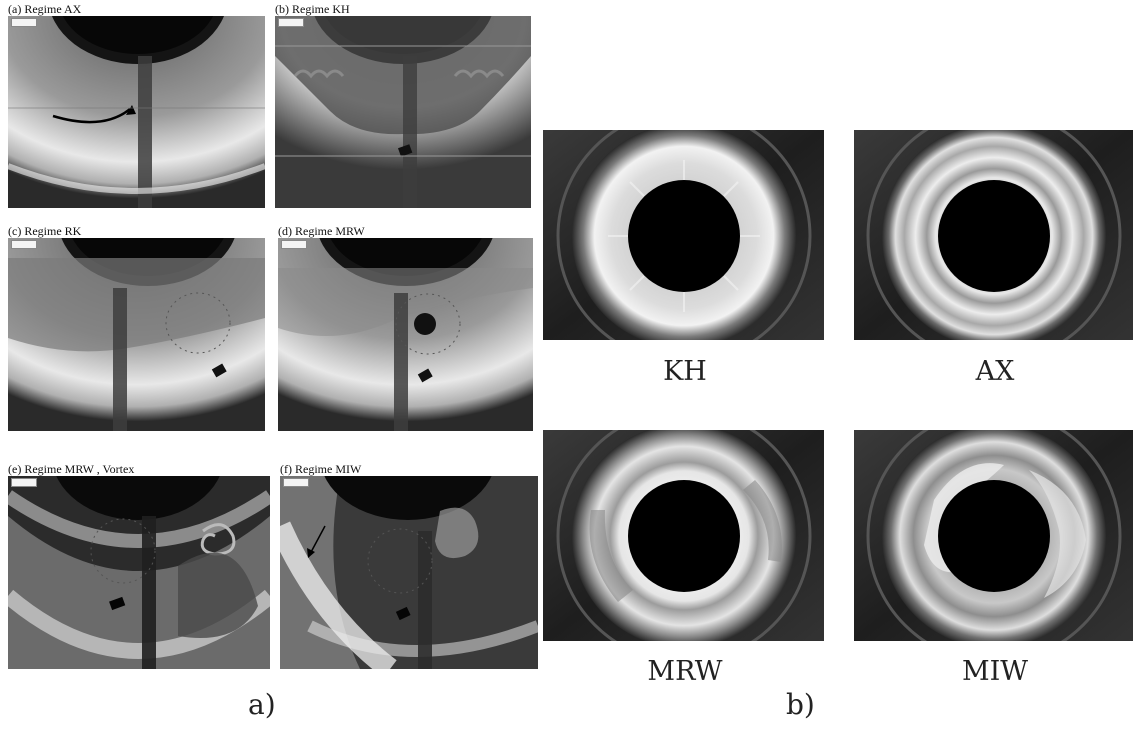  Describe the element at coordinates (136, 334) in the screenshot. I see `photo-regime-rk` at that location.